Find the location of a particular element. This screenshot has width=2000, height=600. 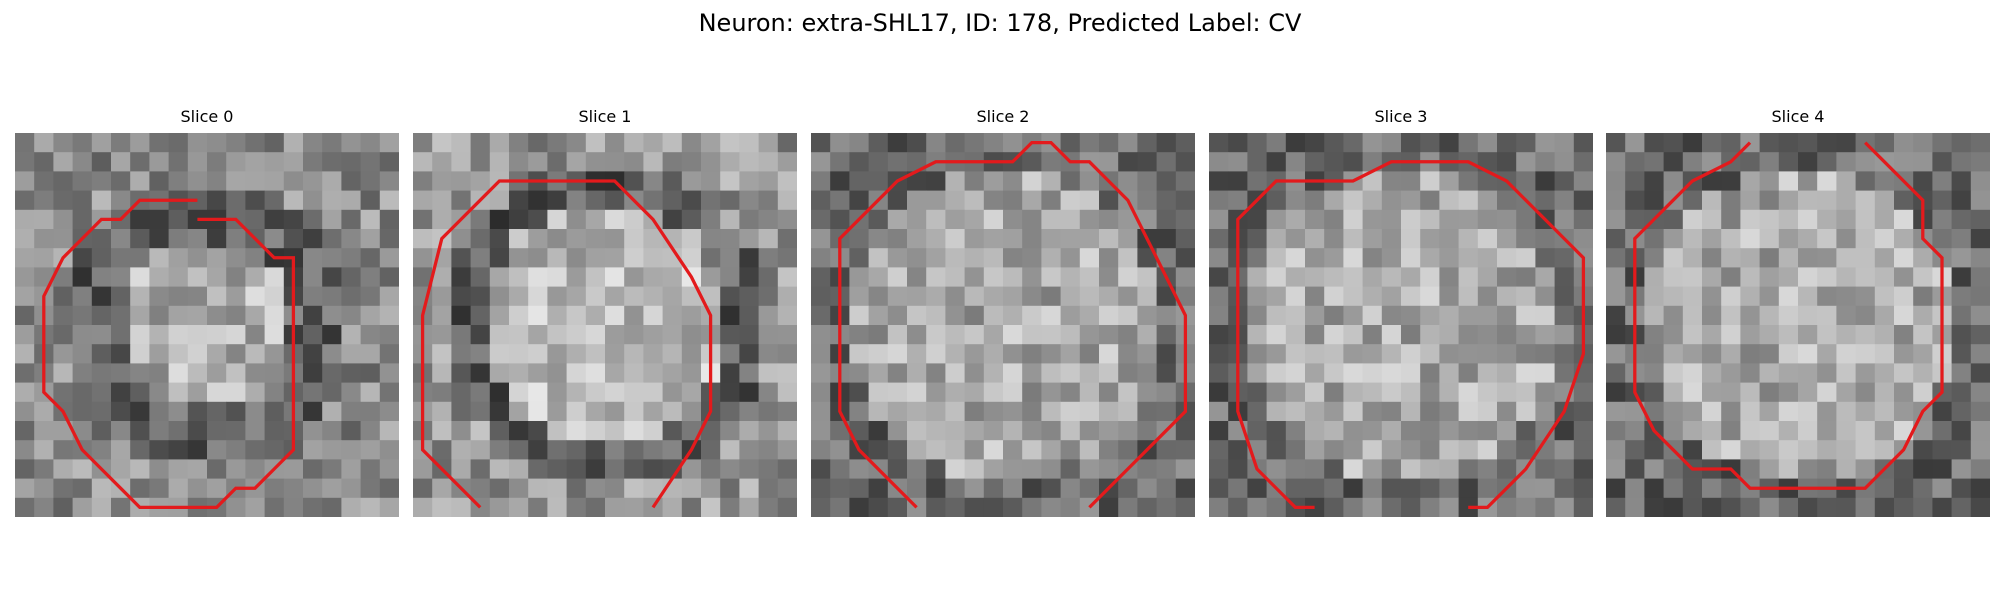

slice-title: Slice 2 is located at coordinates (1003, 116).